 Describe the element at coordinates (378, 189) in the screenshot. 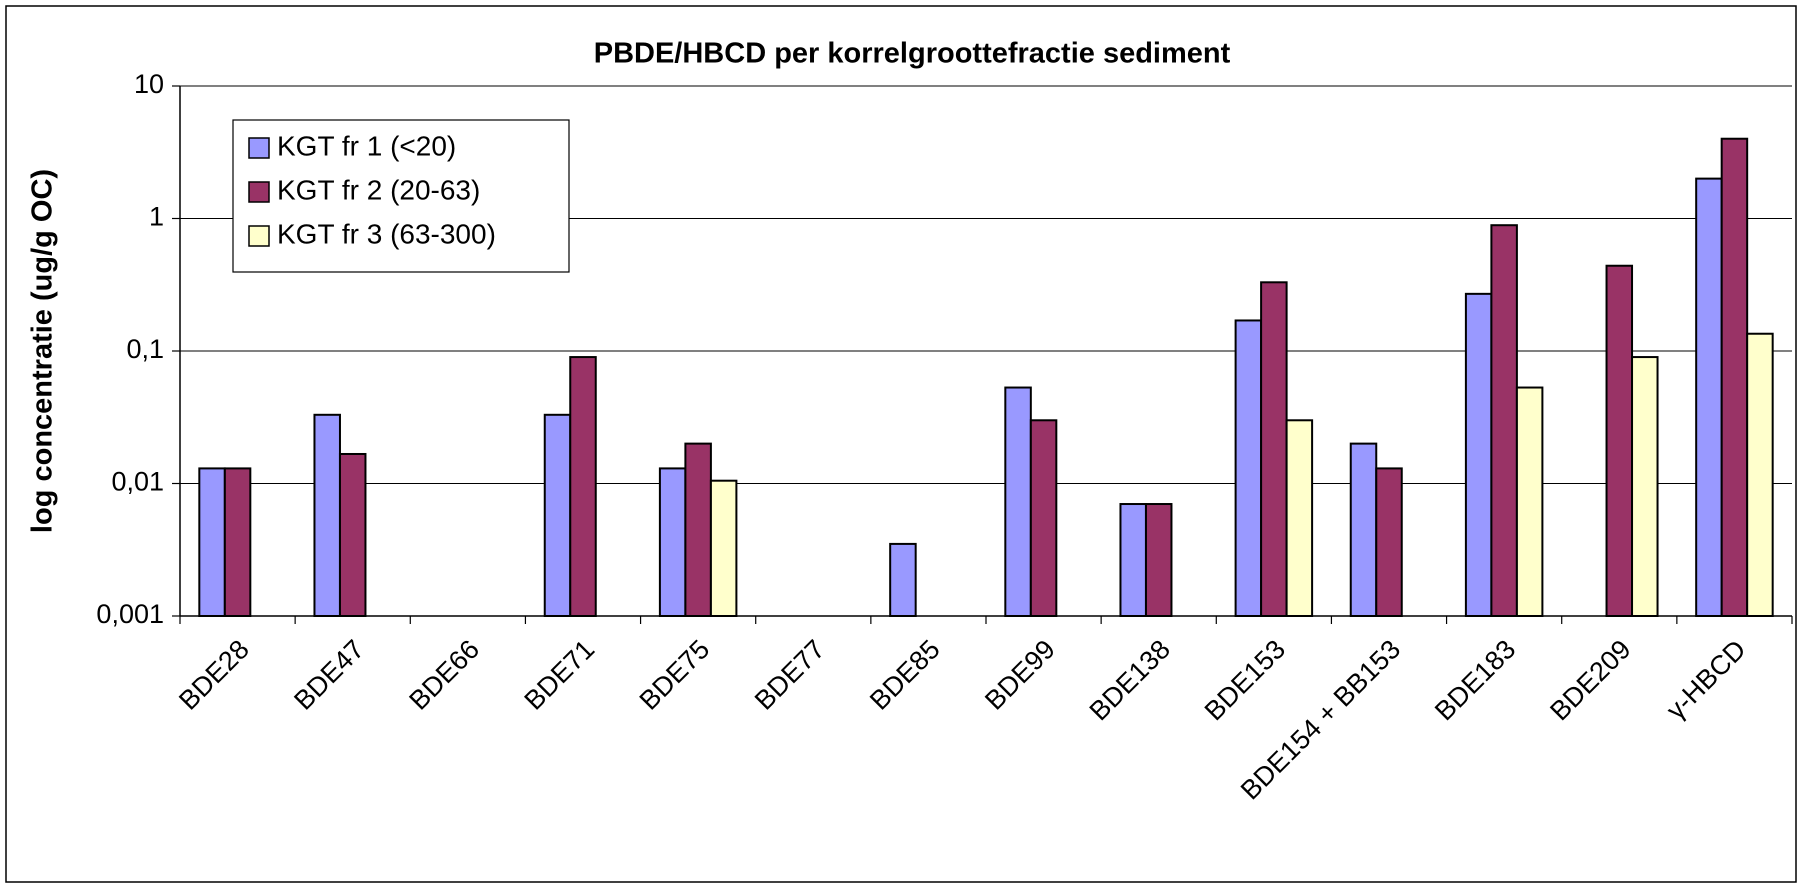

I see `legend-label: KGT fr 2 (20-63)` at that location.